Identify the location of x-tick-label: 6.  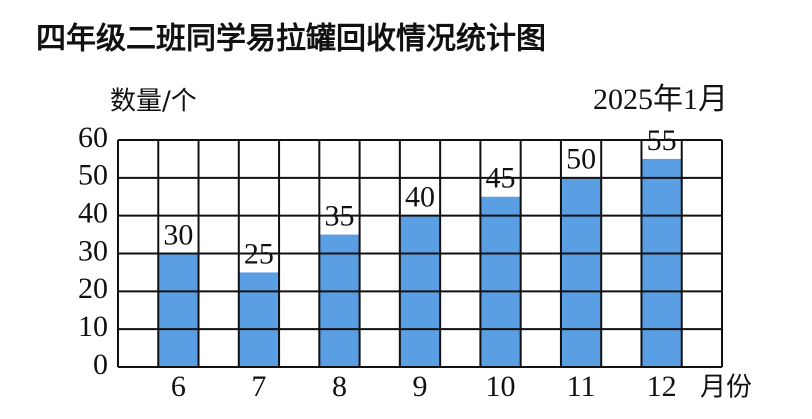
(178, 386).